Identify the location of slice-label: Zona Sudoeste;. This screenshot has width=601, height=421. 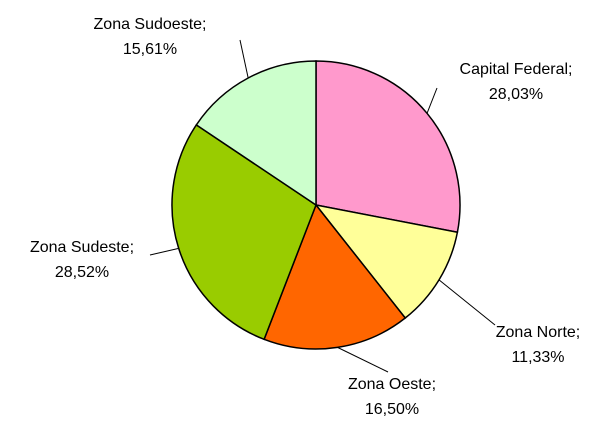
(150, 24).